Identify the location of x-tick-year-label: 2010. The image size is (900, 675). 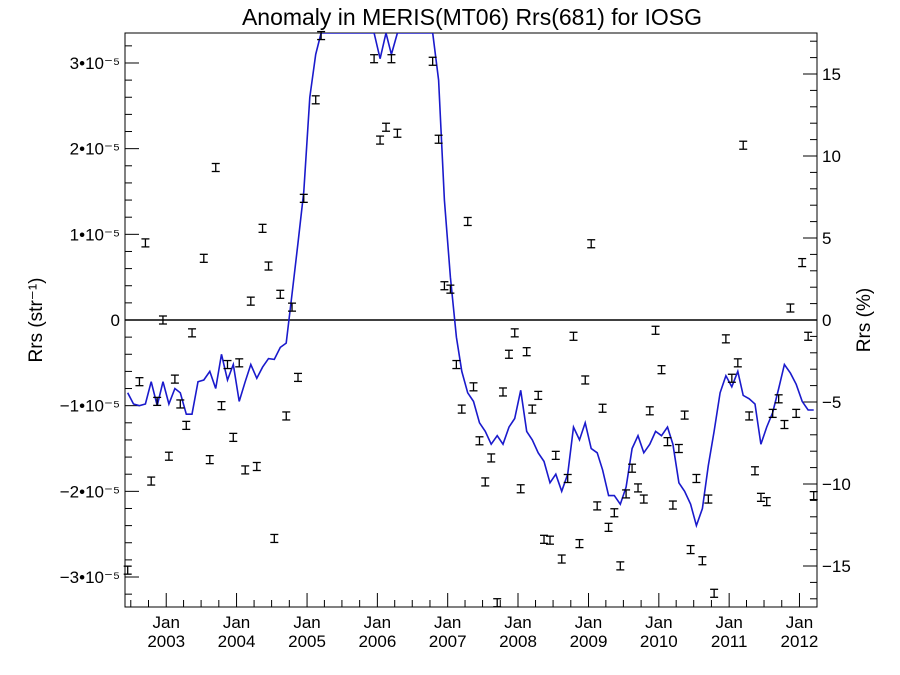
(659, 641).